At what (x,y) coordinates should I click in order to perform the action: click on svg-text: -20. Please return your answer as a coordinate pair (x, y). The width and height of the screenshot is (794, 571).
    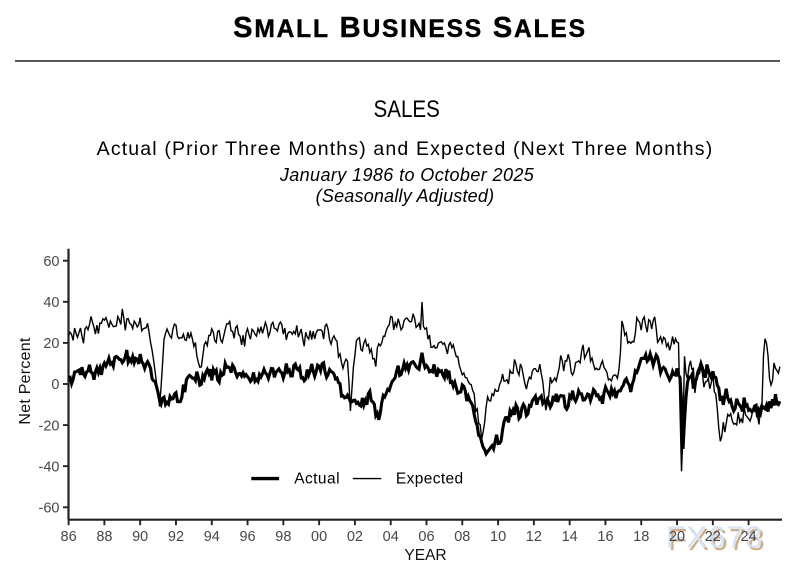
    Looking at the image, I should click on (49, 426).